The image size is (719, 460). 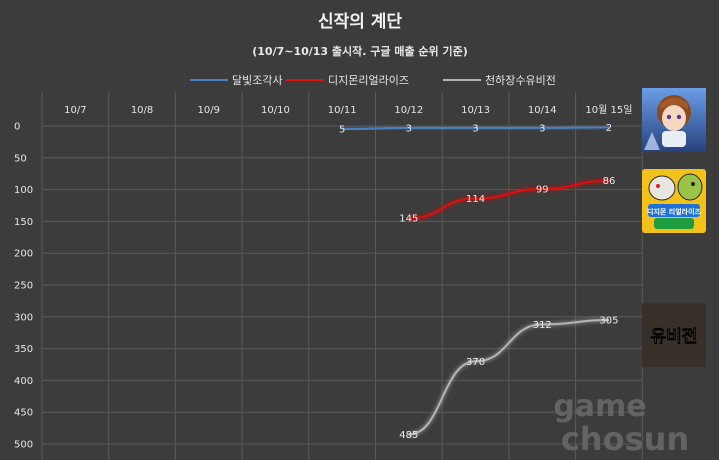 I want to click on data-label: 99, so click(x=542, y=189).